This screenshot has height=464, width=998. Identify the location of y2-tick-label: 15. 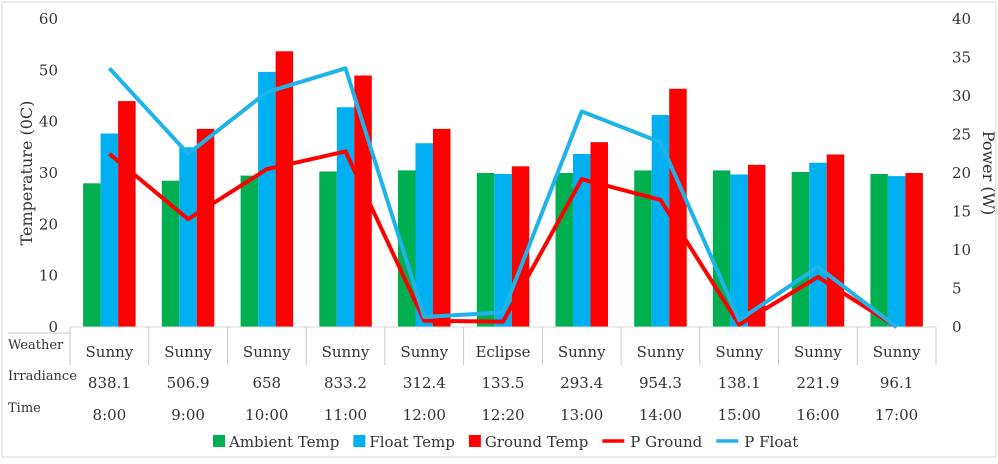
(961, 212).